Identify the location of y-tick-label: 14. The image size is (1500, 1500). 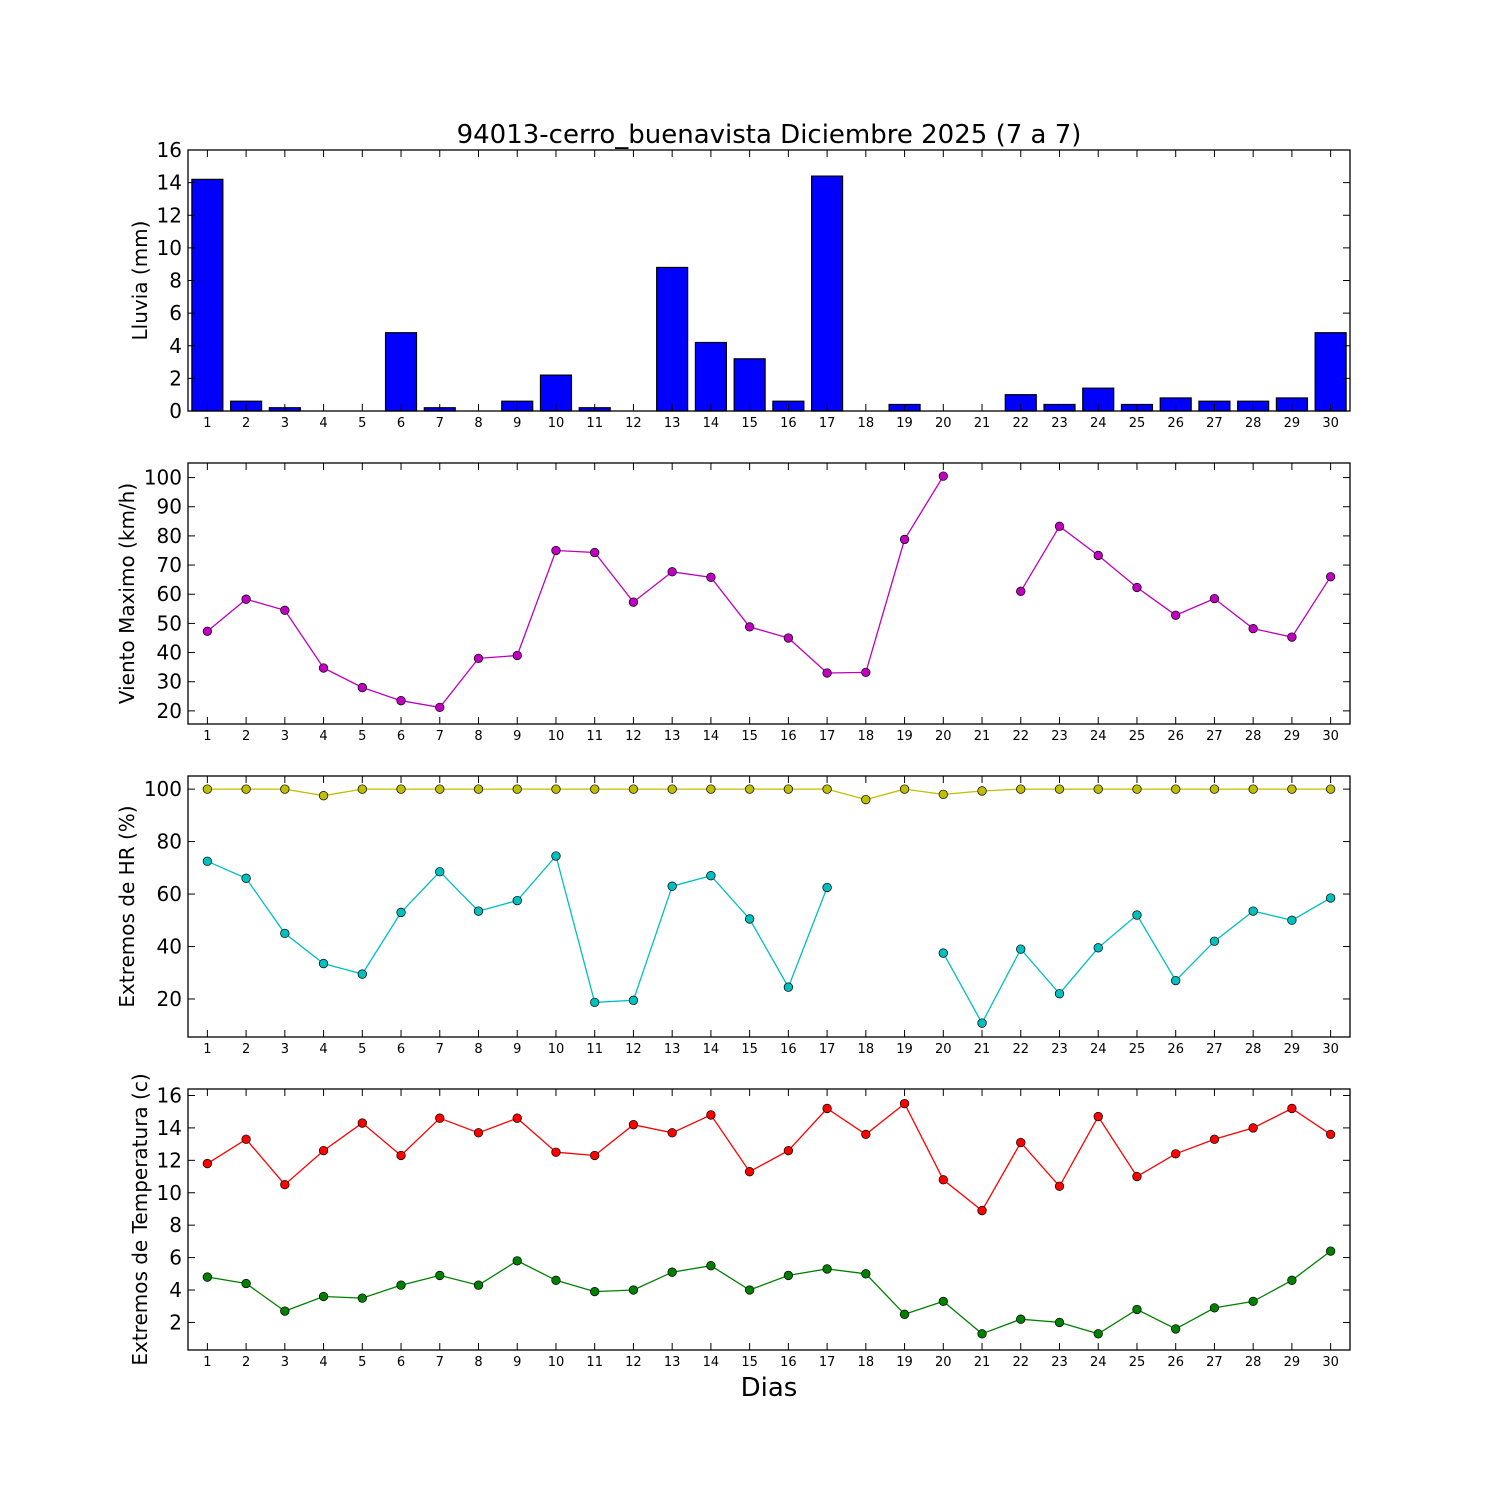
(169, 183).